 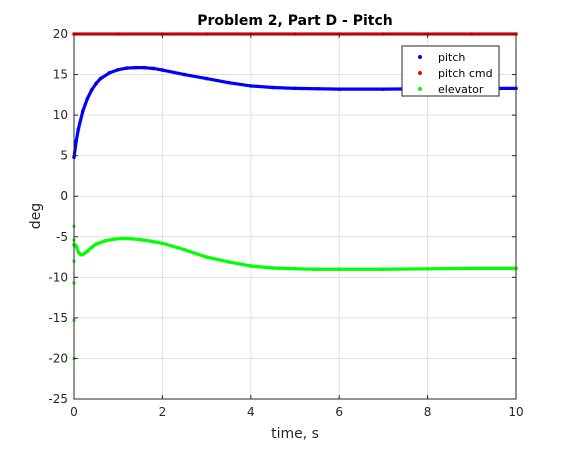 I want to click on y-tick-label: -15, so click(x=58, y=318).